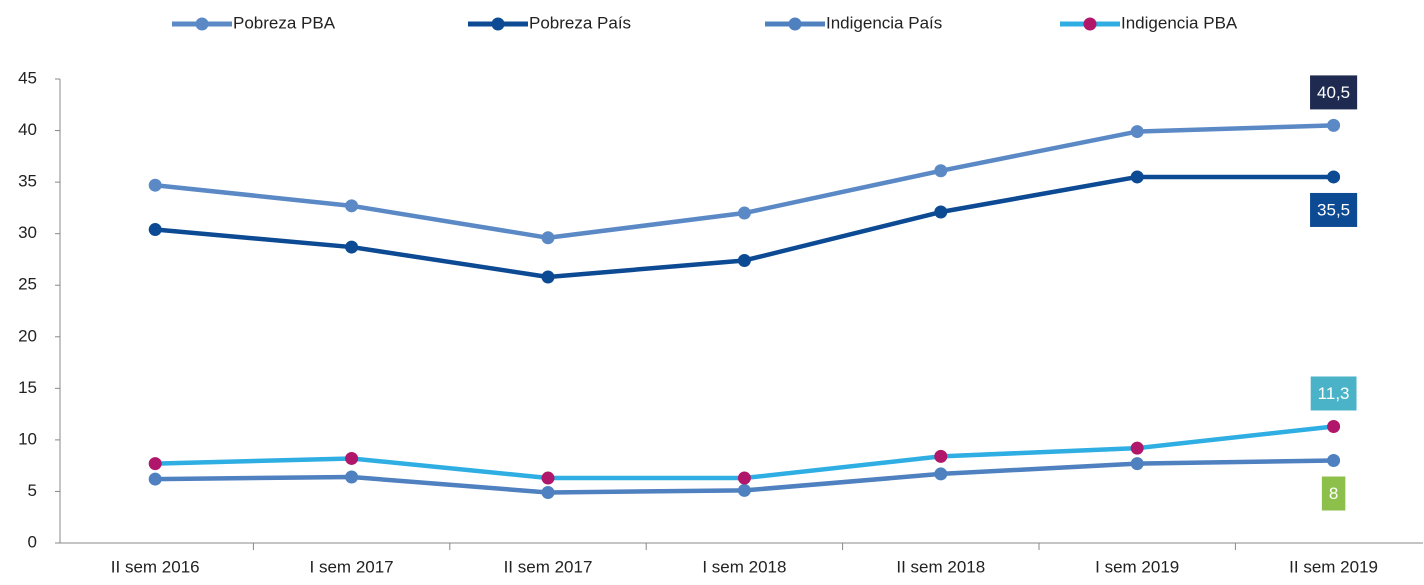  What do you see at coordinates (27, 335) in the screenshot?
I see `y-tick-label: 20` at bounding box center [27, 335].